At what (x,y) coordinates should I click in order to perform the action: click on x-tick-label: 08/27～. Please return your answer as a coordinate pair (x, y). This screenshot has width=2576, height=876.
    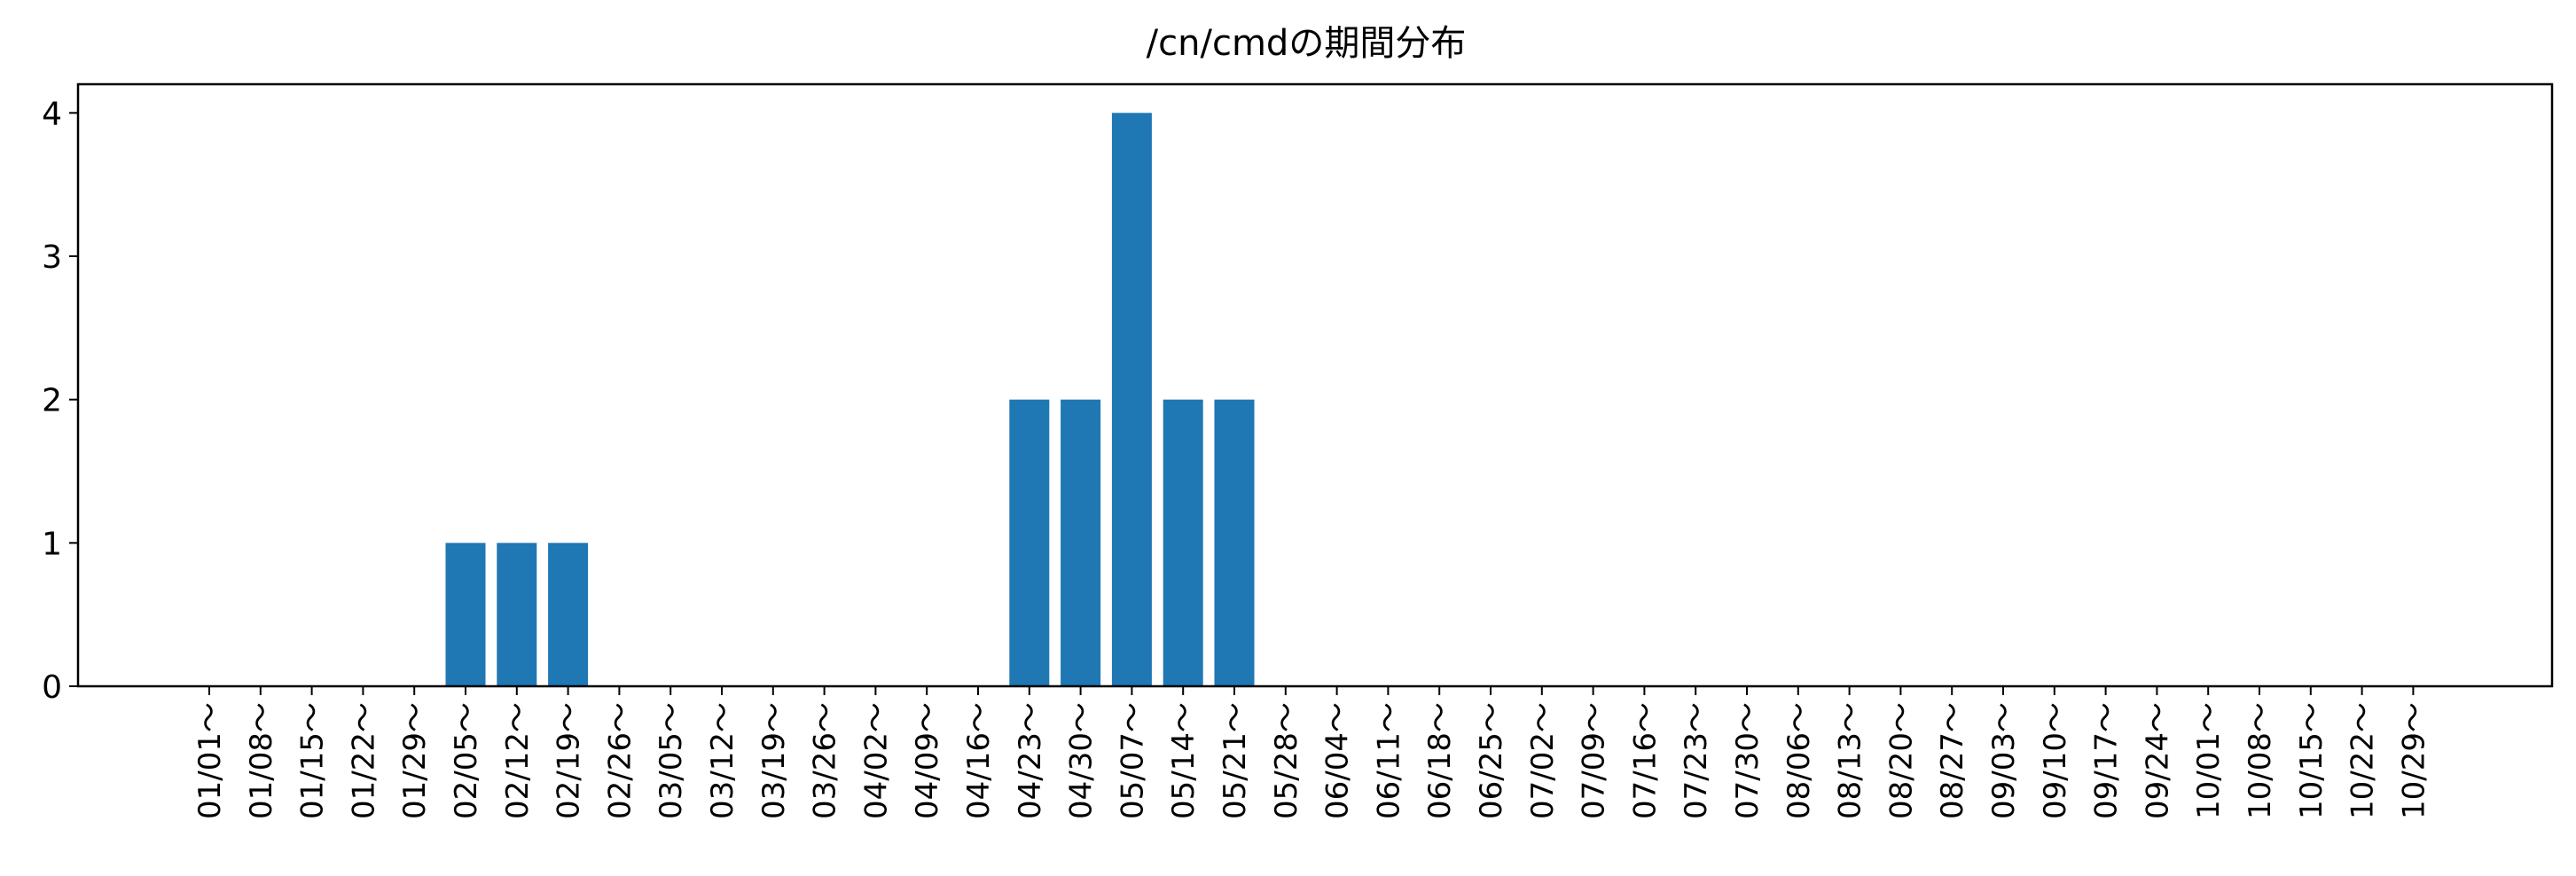
    Looking at the image, I should click on (1953, 760).